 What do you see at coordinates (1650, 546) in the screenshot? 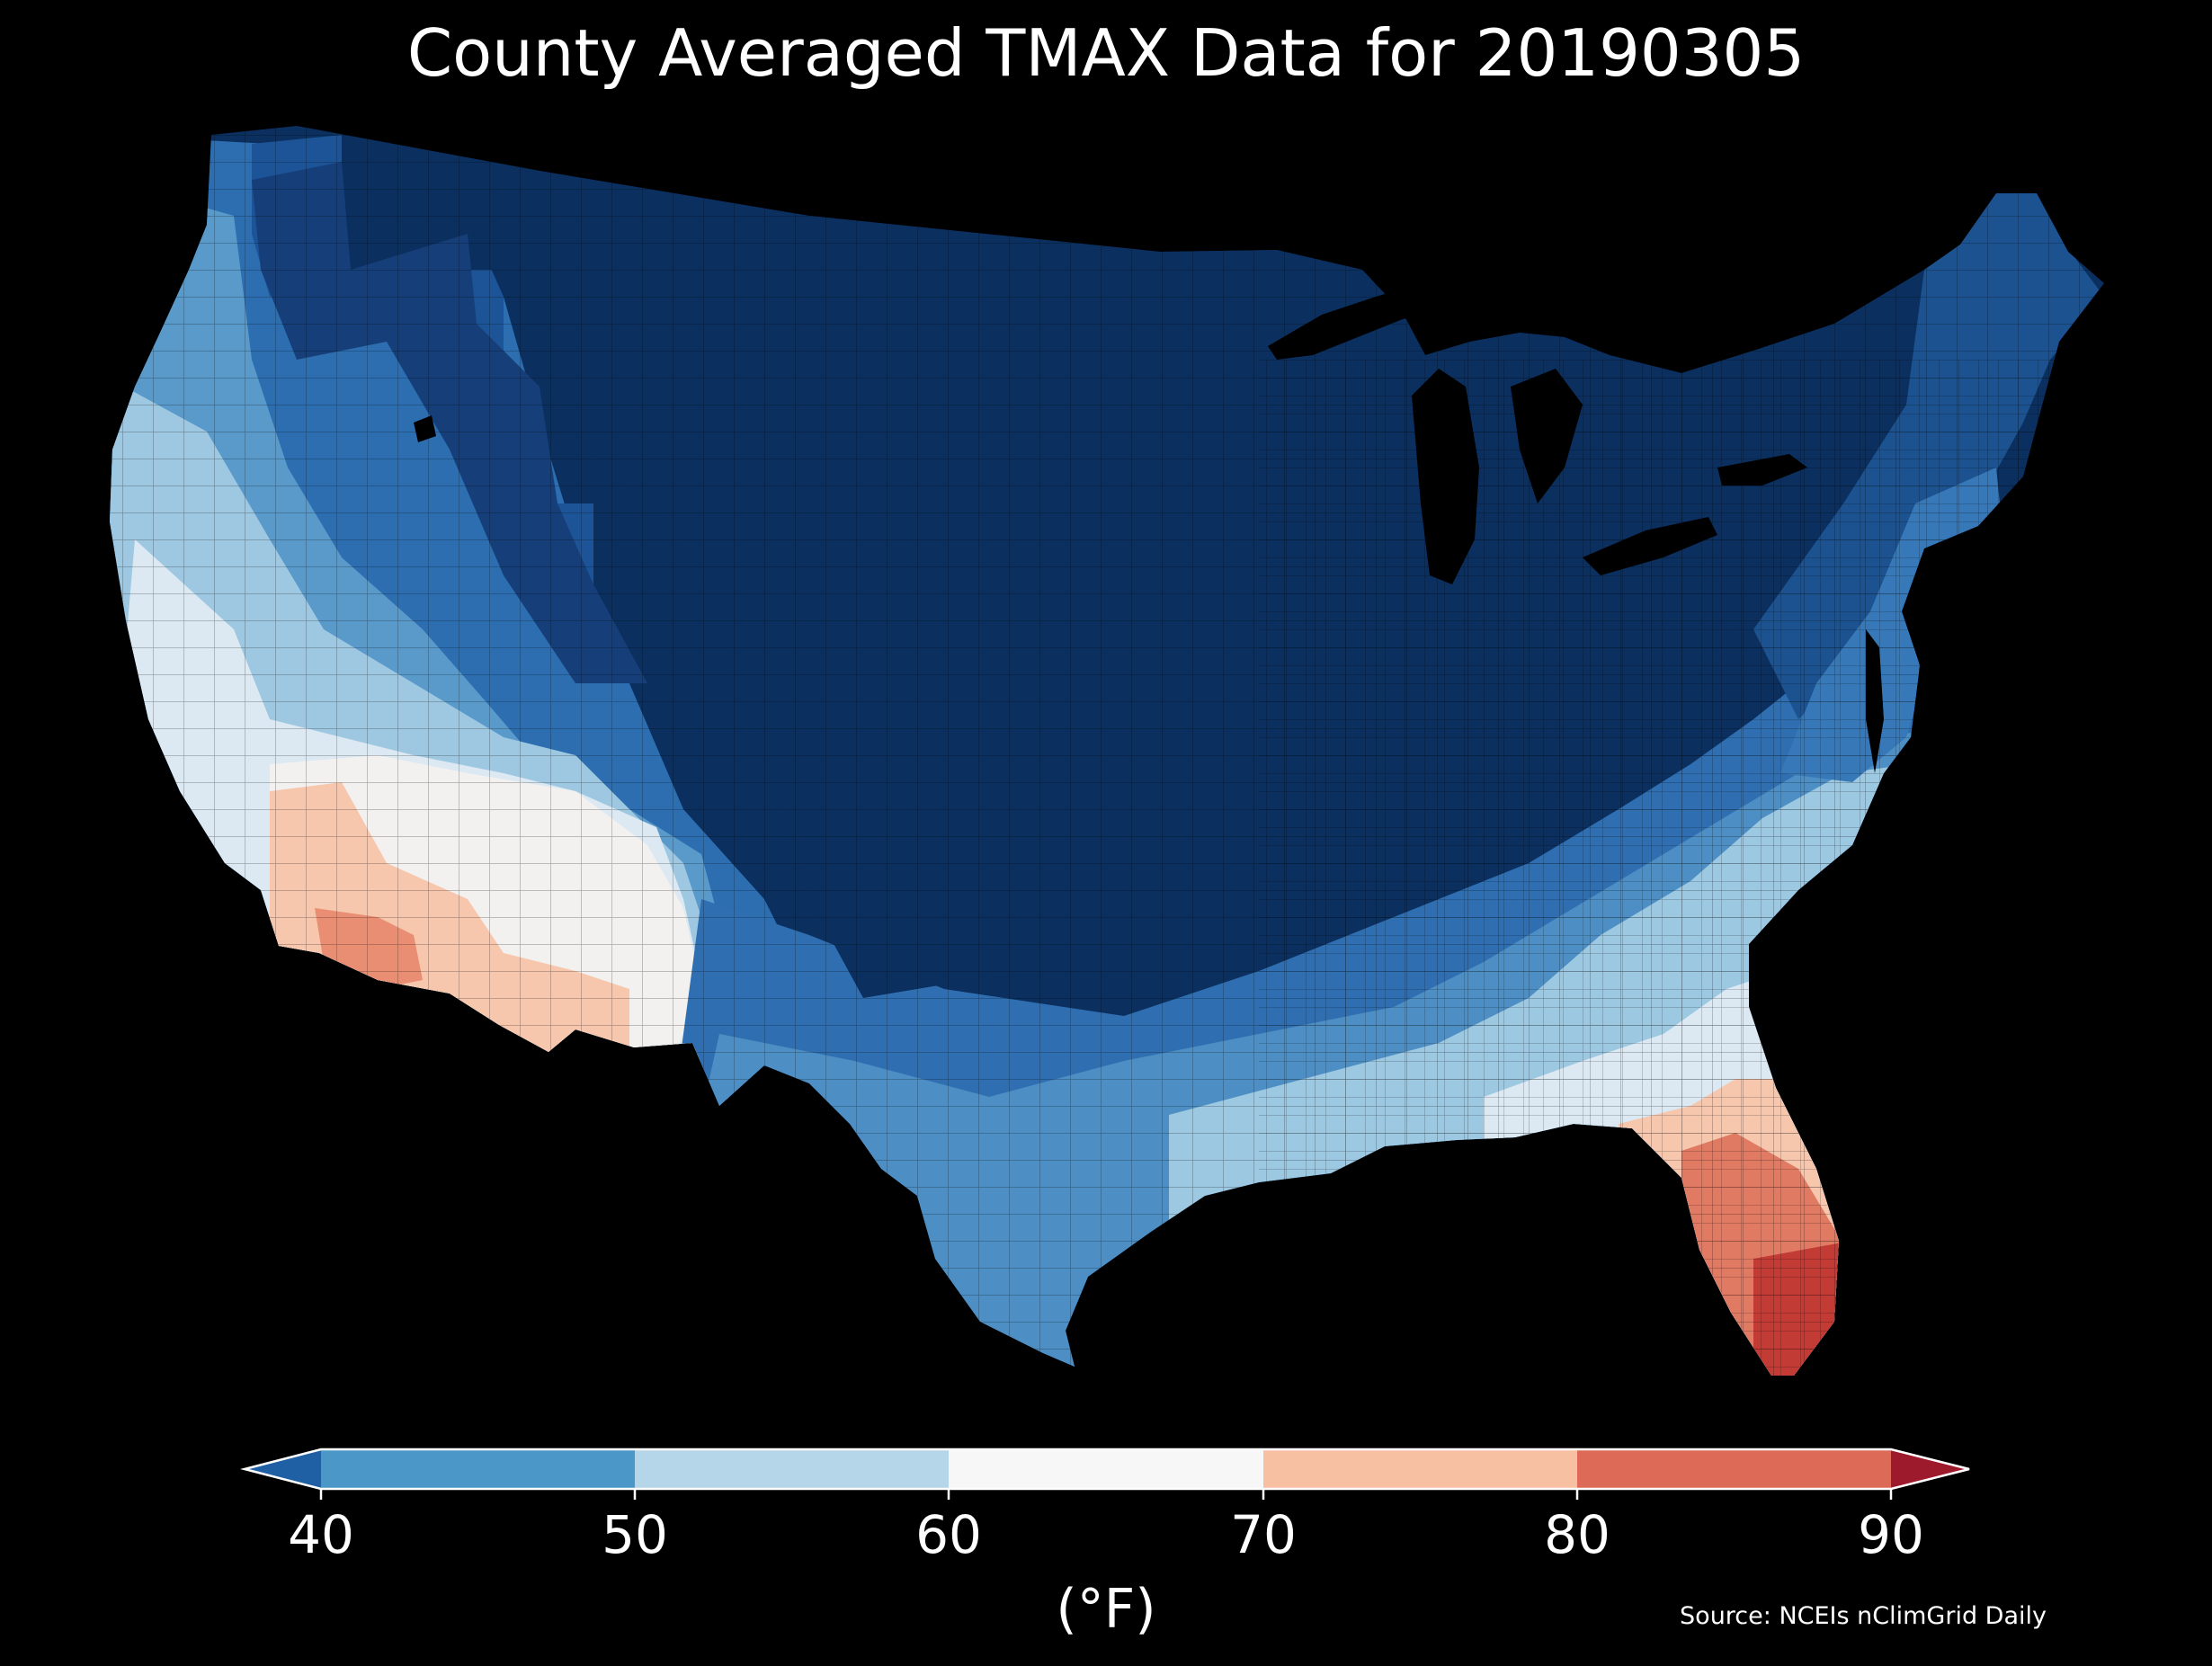
I see `lake-erie` at bounding box center [1650, 546].